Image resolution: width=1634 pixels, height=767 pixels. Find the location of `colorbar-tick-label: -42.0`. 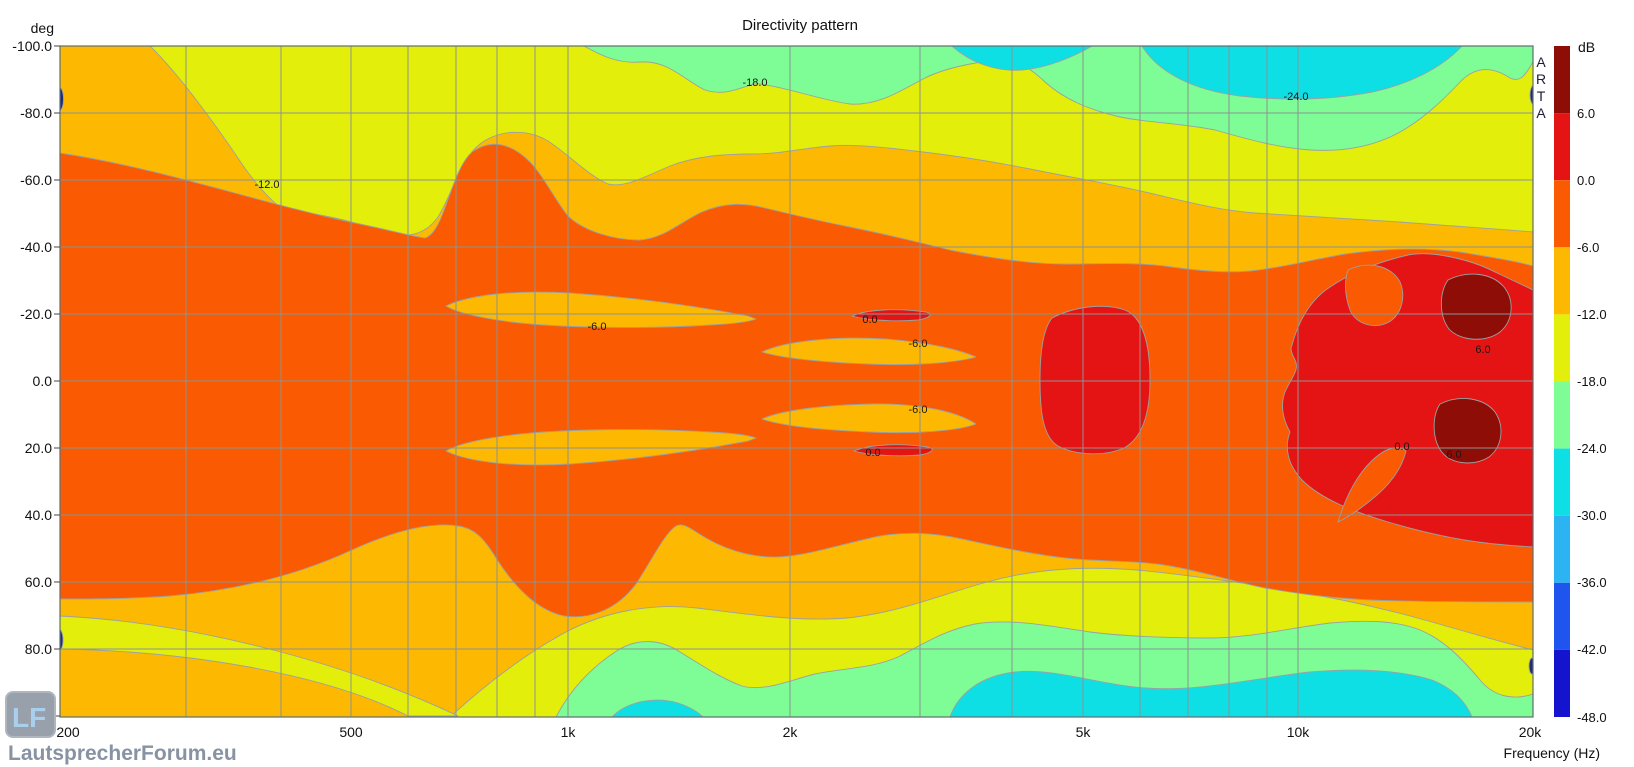

colorbar-tick-label: -42.0 is located at coordinates (1592, 649).